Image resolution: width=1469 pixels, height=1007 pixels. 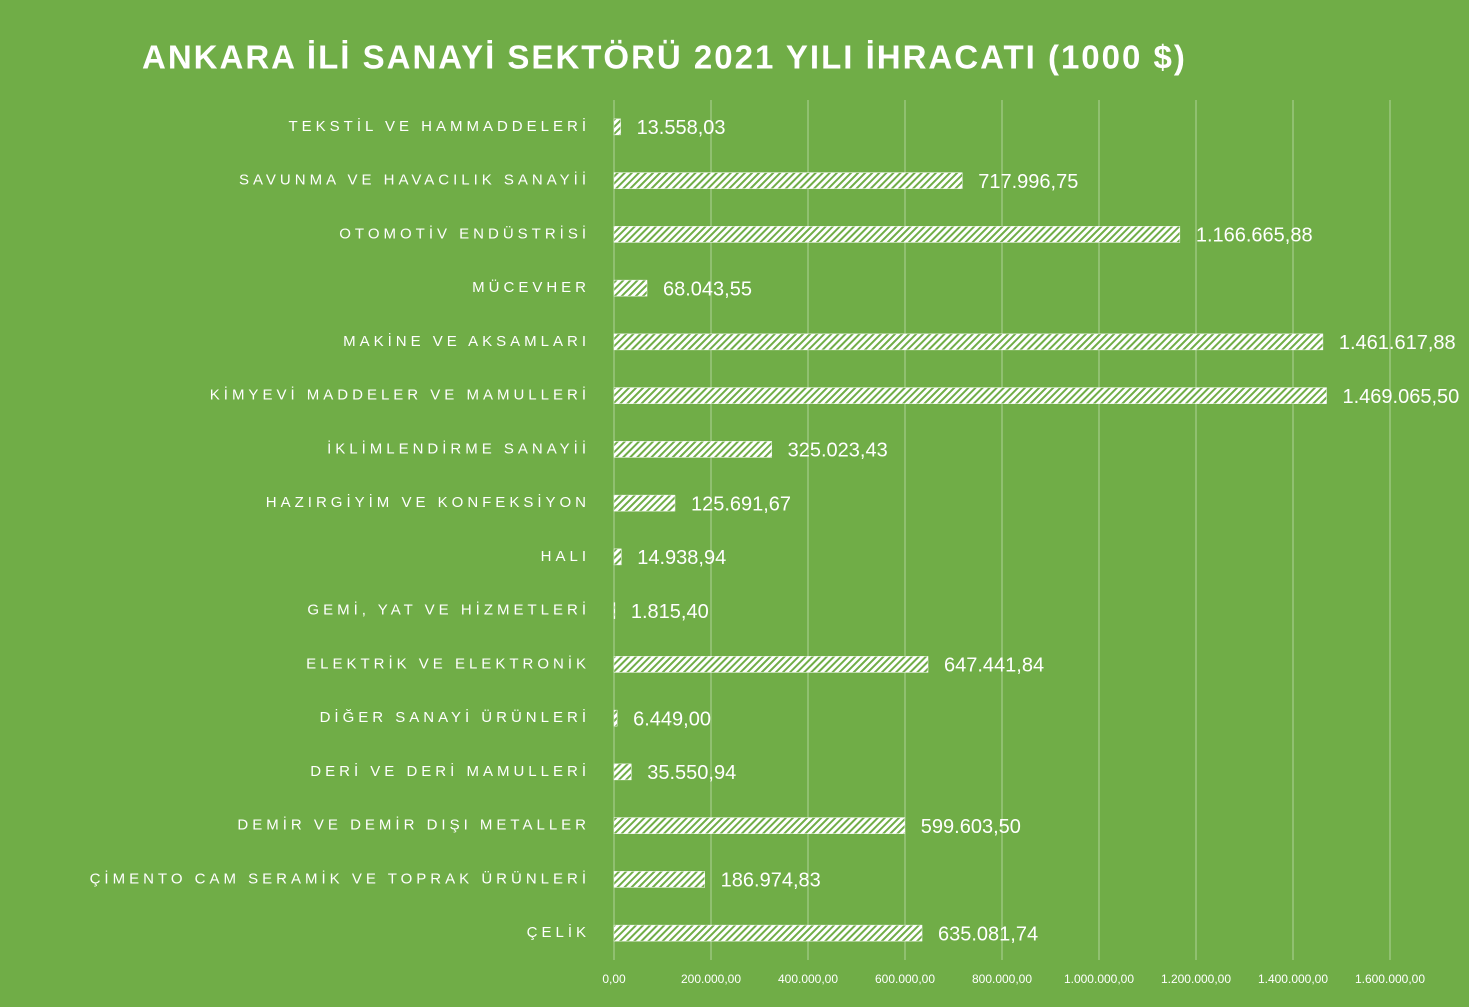 I want to click on x-tick-label: 1.000.000,00, so click(x=1099, y=979).